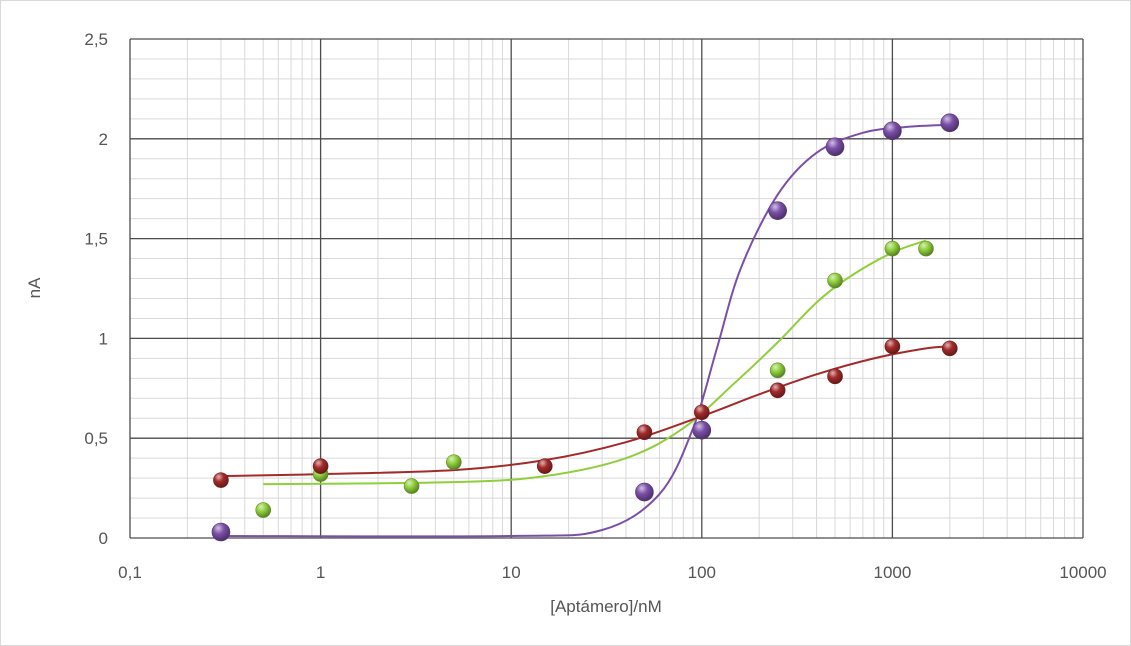 Image resolution: width=1131 pixels, height=646 pixels. I want to click on y-axis-title: nA, so click(34, 287).